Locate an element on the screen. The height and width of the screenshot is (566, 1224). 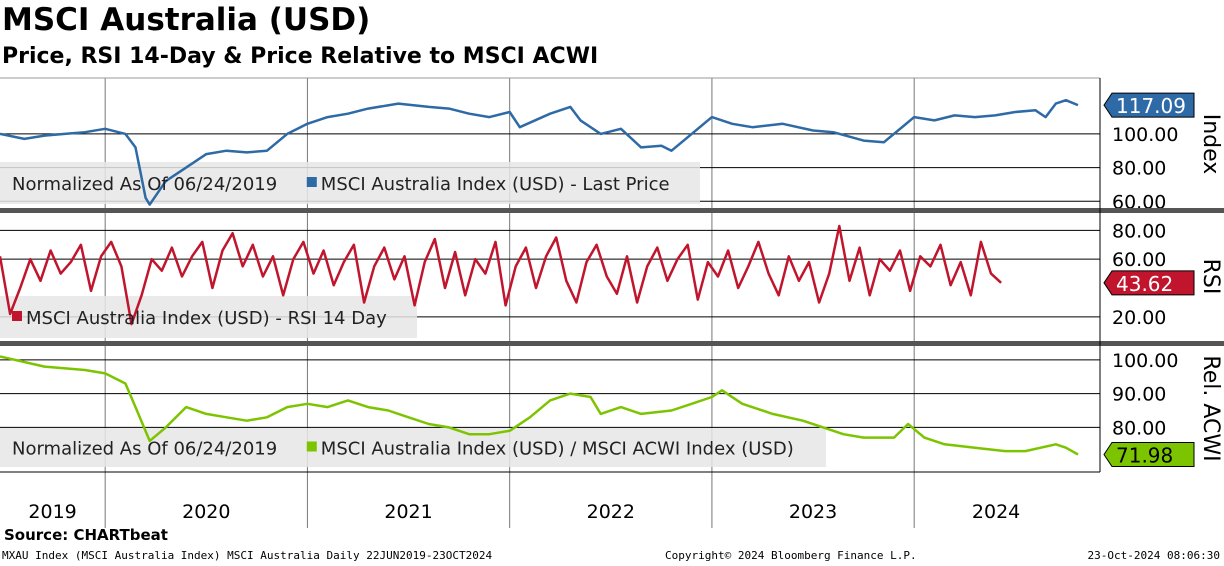
last-value-label: 117.09 is located at coordinates (1151, 106).